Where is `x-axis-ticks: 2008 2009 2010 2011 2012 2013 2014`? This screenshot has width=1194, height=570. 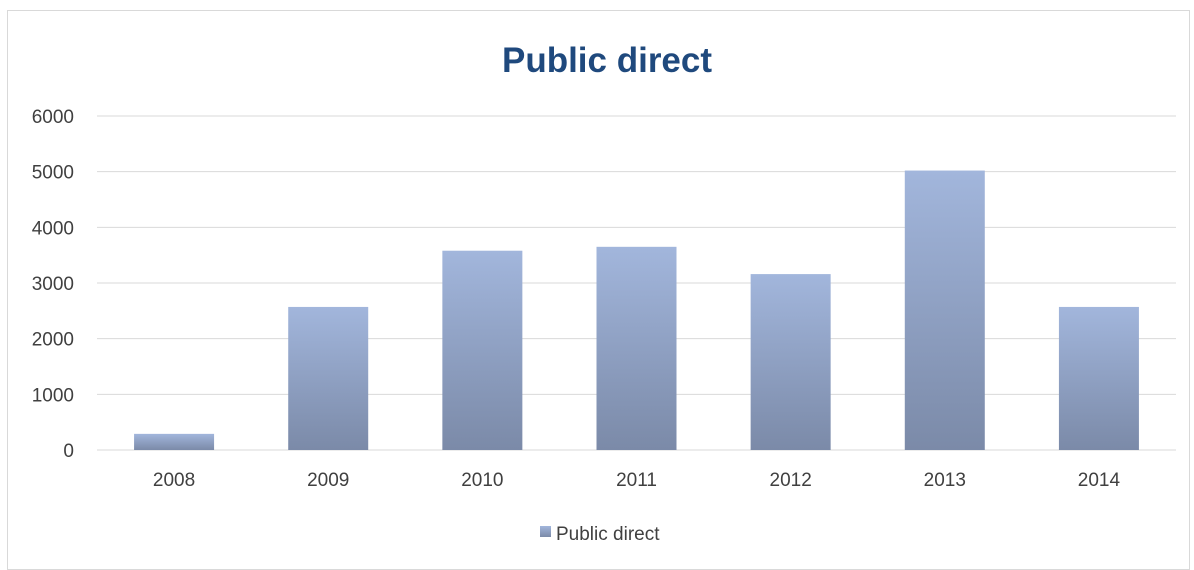
x-axis-ticks: 2008 2009 2010 2011 2012 2013 2014 is located at coordinates (637, 480).